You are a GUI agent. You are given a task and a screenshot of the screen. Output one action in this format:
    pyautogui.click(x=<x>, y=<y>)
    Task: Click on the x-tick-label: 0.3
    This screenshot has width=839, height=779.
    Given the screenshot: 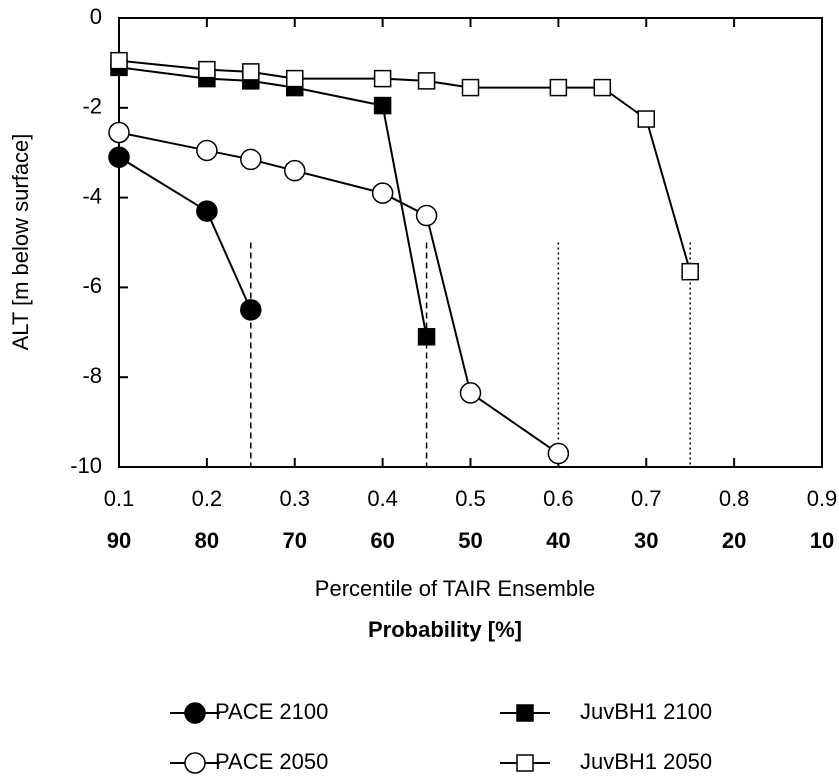 What is the action you would take?
    pyautogui.click(x=294, y=498)
    